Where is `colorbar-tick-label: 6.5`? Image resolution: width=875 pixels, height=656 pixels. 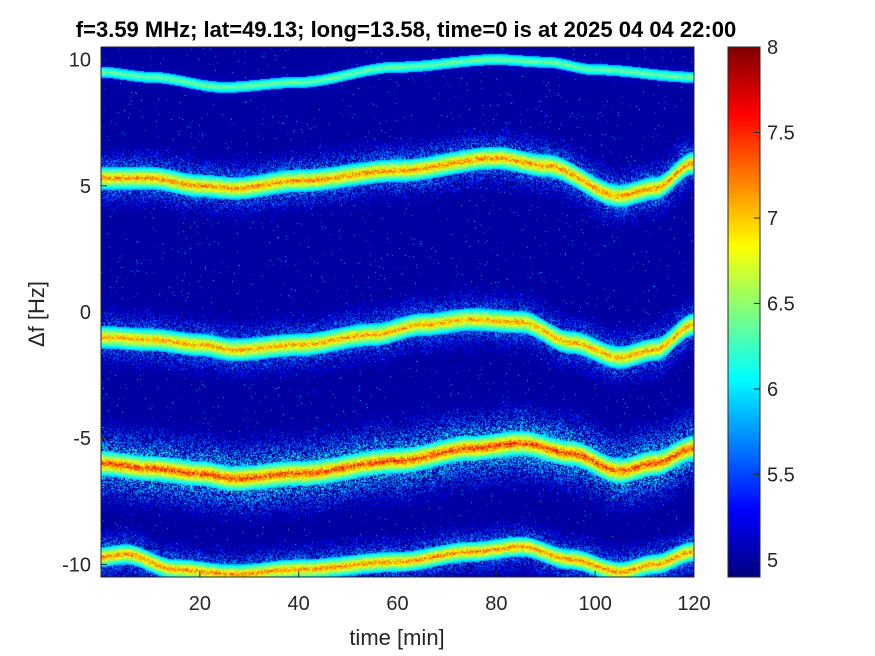
colorbar-tick-label: 6.5 is located at coordinates (781, 304).